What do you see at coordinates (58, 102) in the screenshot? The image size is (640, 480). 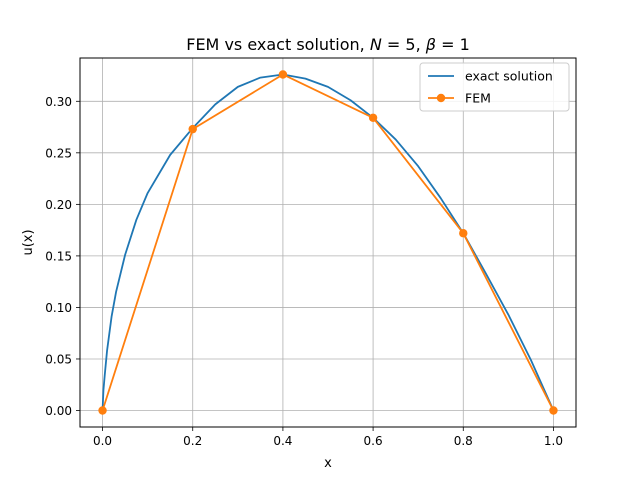 I see `y-tick-label: 0.30` at bounding box center [58, 102].